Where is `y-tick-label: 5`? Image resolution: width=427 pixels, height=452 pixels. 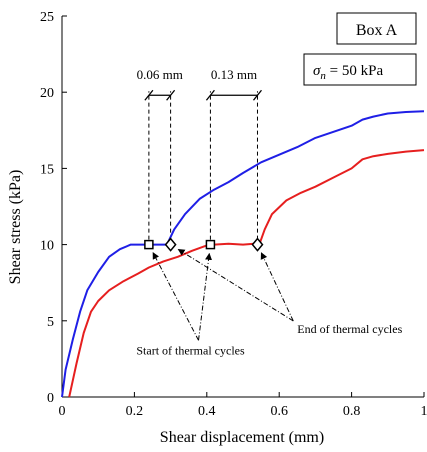 y-tick-label: 5 is located at coordinates (50, 322).